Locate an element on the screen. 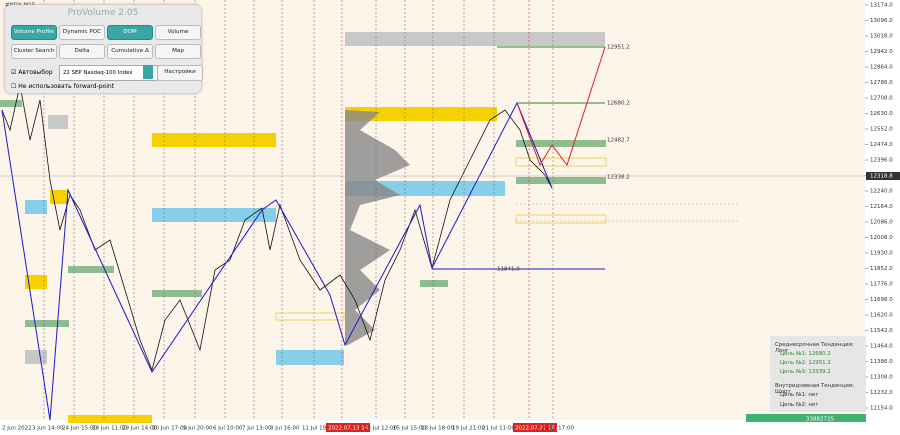 The width and height of the screenshot is (900, 435). time-label: 5 Jul 20:00 is located at coordinates (198, 429).